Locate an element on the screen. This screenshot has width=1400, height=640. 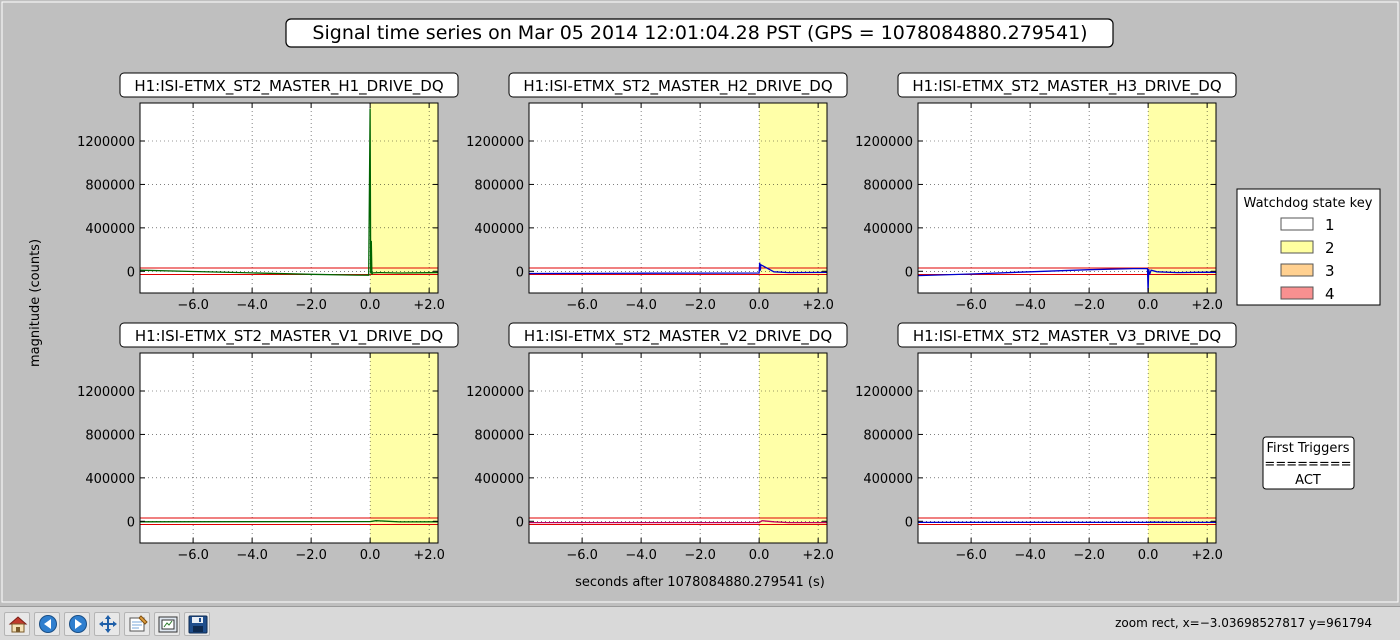
home-button is located at coordinates (17, 624).